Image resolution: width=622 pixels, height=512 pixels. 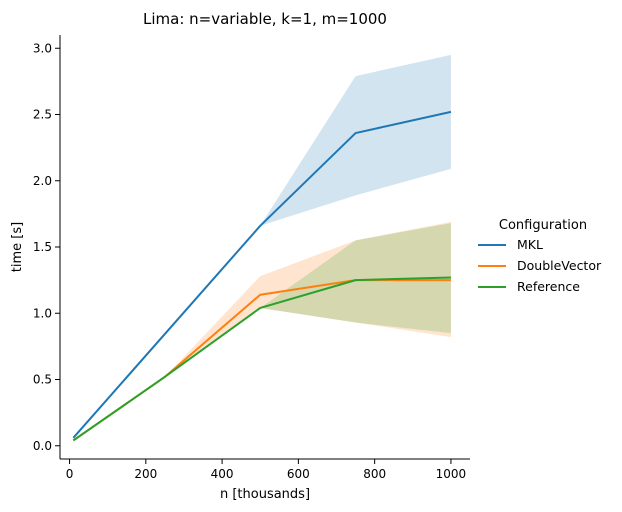 I want to click on chart-title: Lima: n=variable, k=1, m=1000, so click(x=265, y=19).